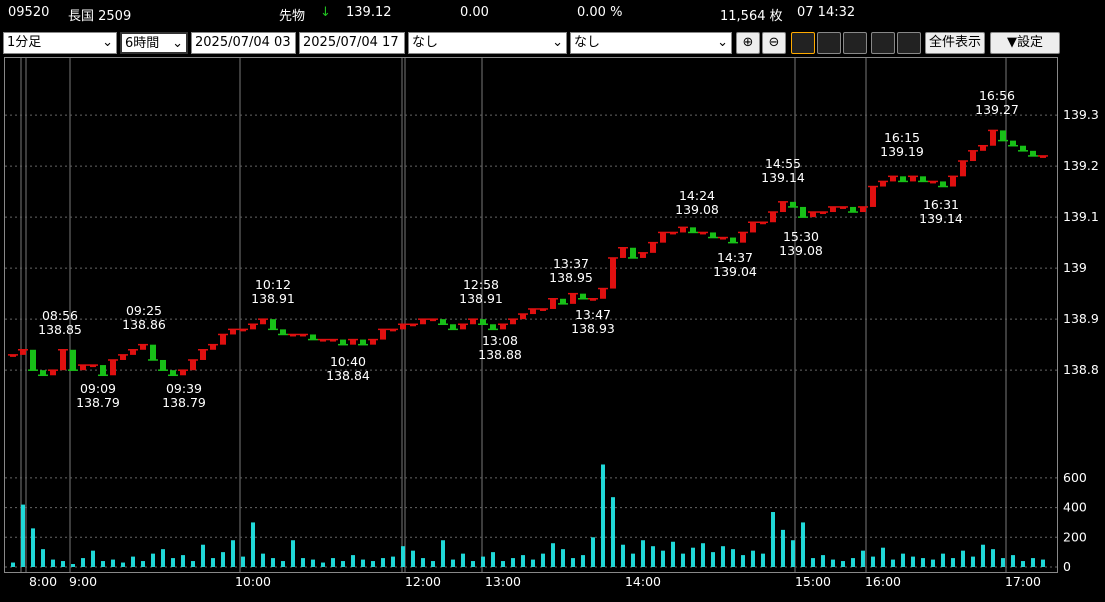 This screenshot has width=1105, height=602. What do you see at coordinates (902, 137) in the screenshot?
I see `annotation-time: 16:15` at bounding box center [902, 137].